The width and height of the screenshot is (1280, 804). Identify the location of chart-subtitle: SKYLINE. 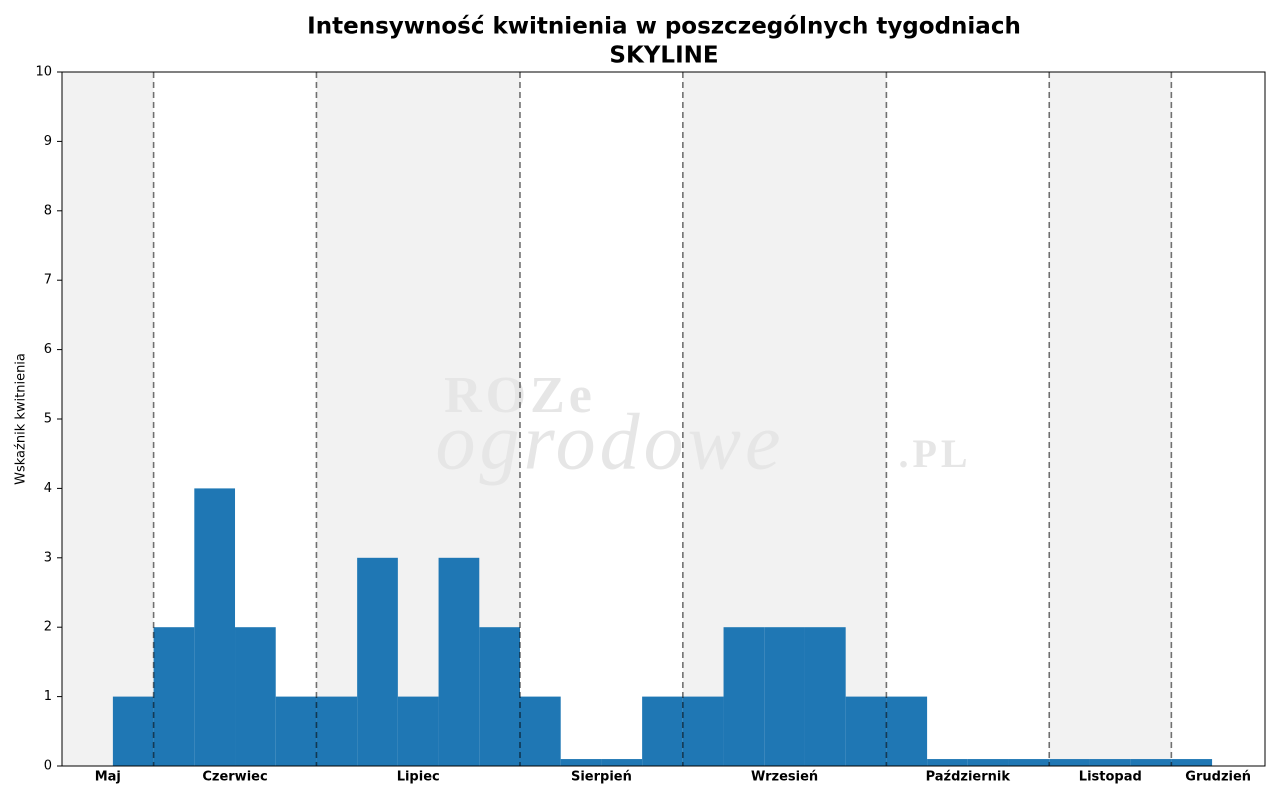
(663, 56).